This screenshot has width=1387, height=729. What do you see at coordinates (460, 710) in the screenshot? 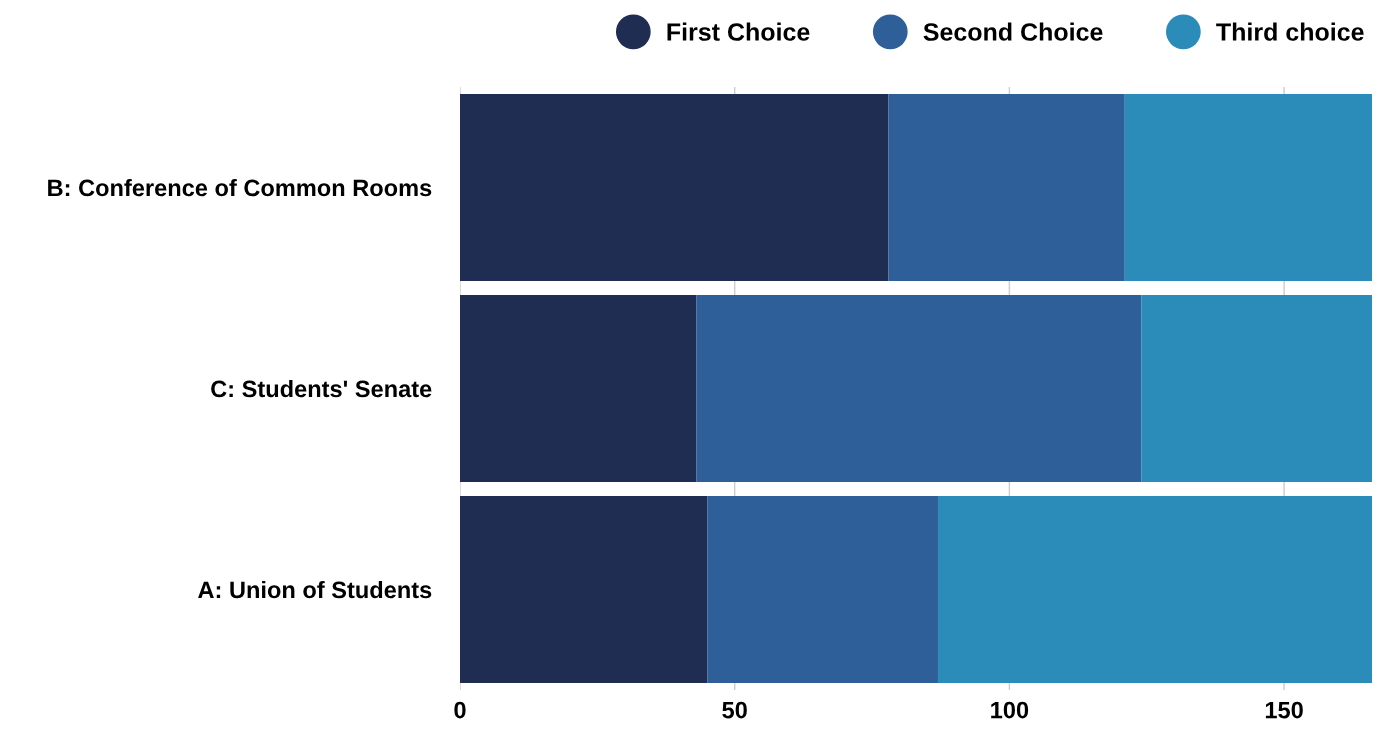
I see `x-tick-label: 0` at bounding box center [460, 710].